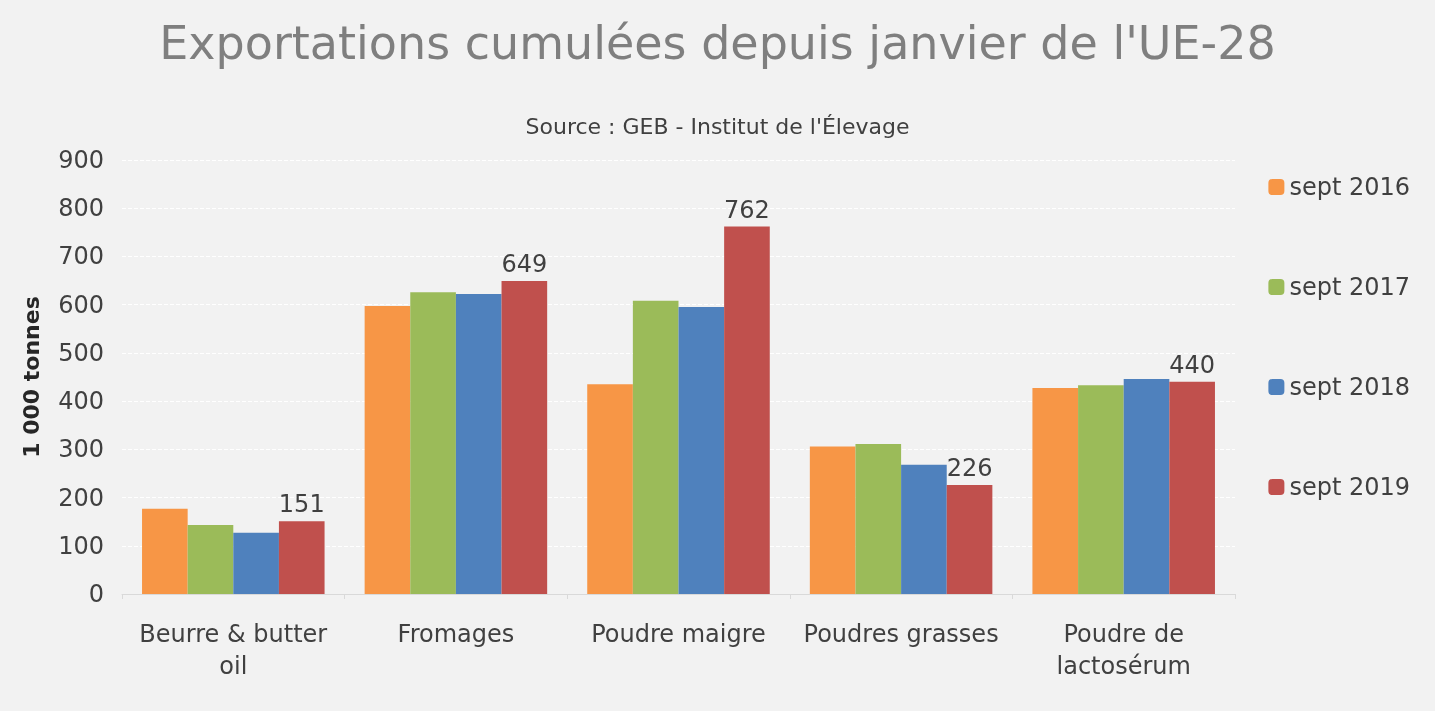 This screenshot has width=1435, height=711. Describe the element at coordinates (747, 209) in the screenshot. I see `data-label: 762` at that location.